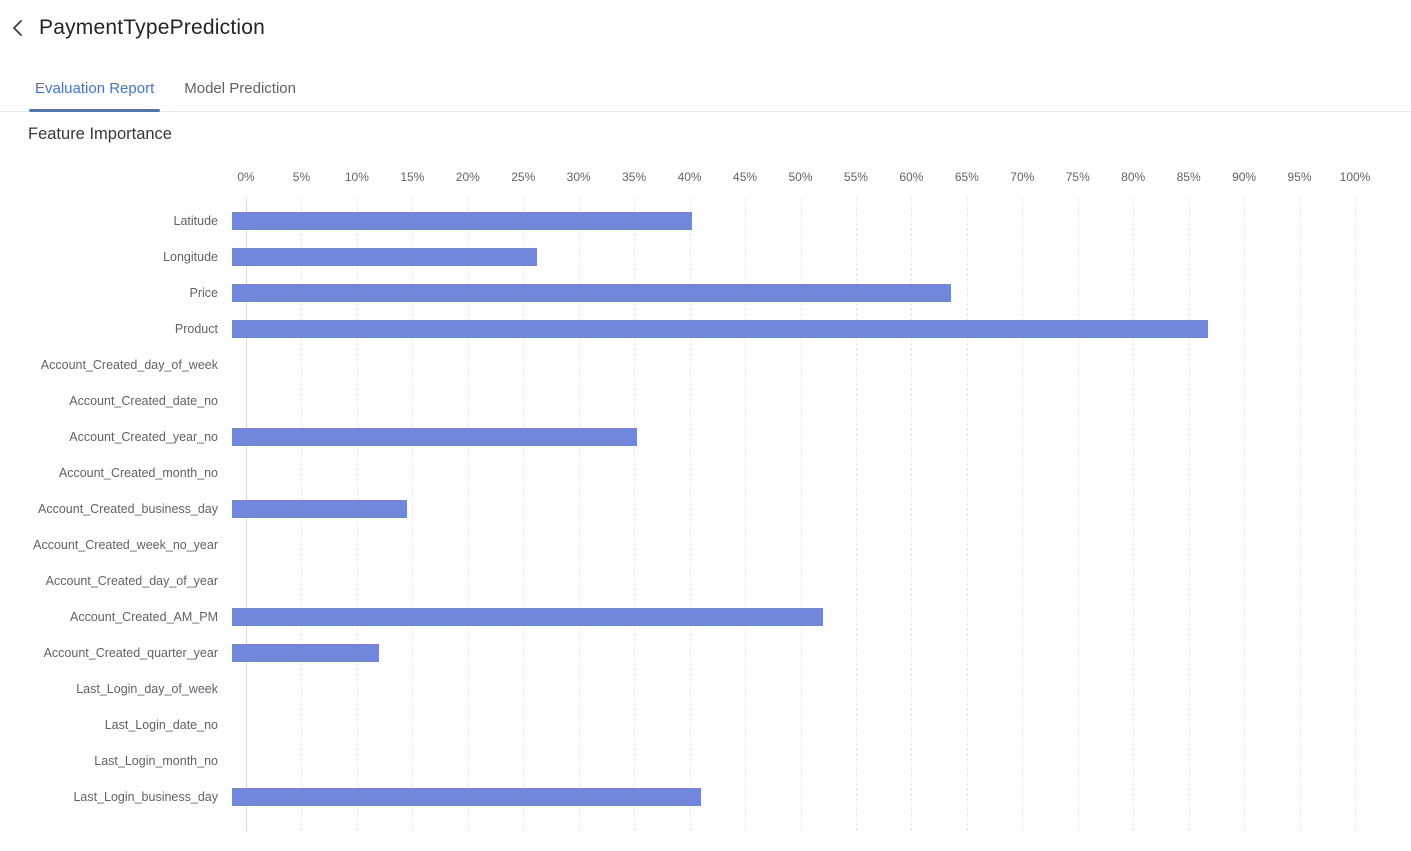  I want to click on chart-row: Account_Created_business_day, so click(677, 509).